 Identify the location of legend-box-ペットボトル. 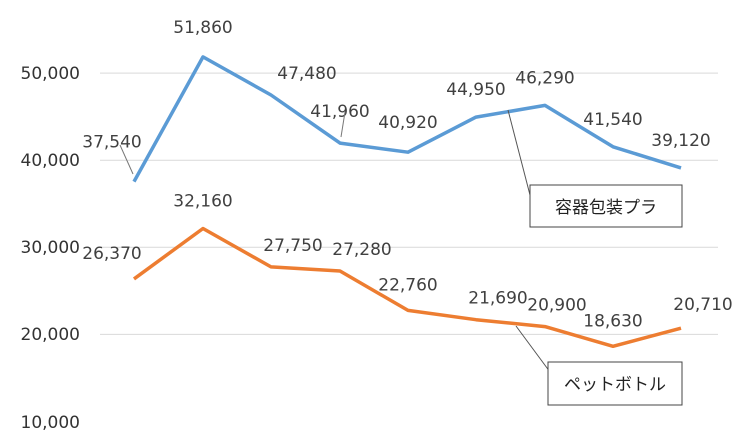
(615, 383).